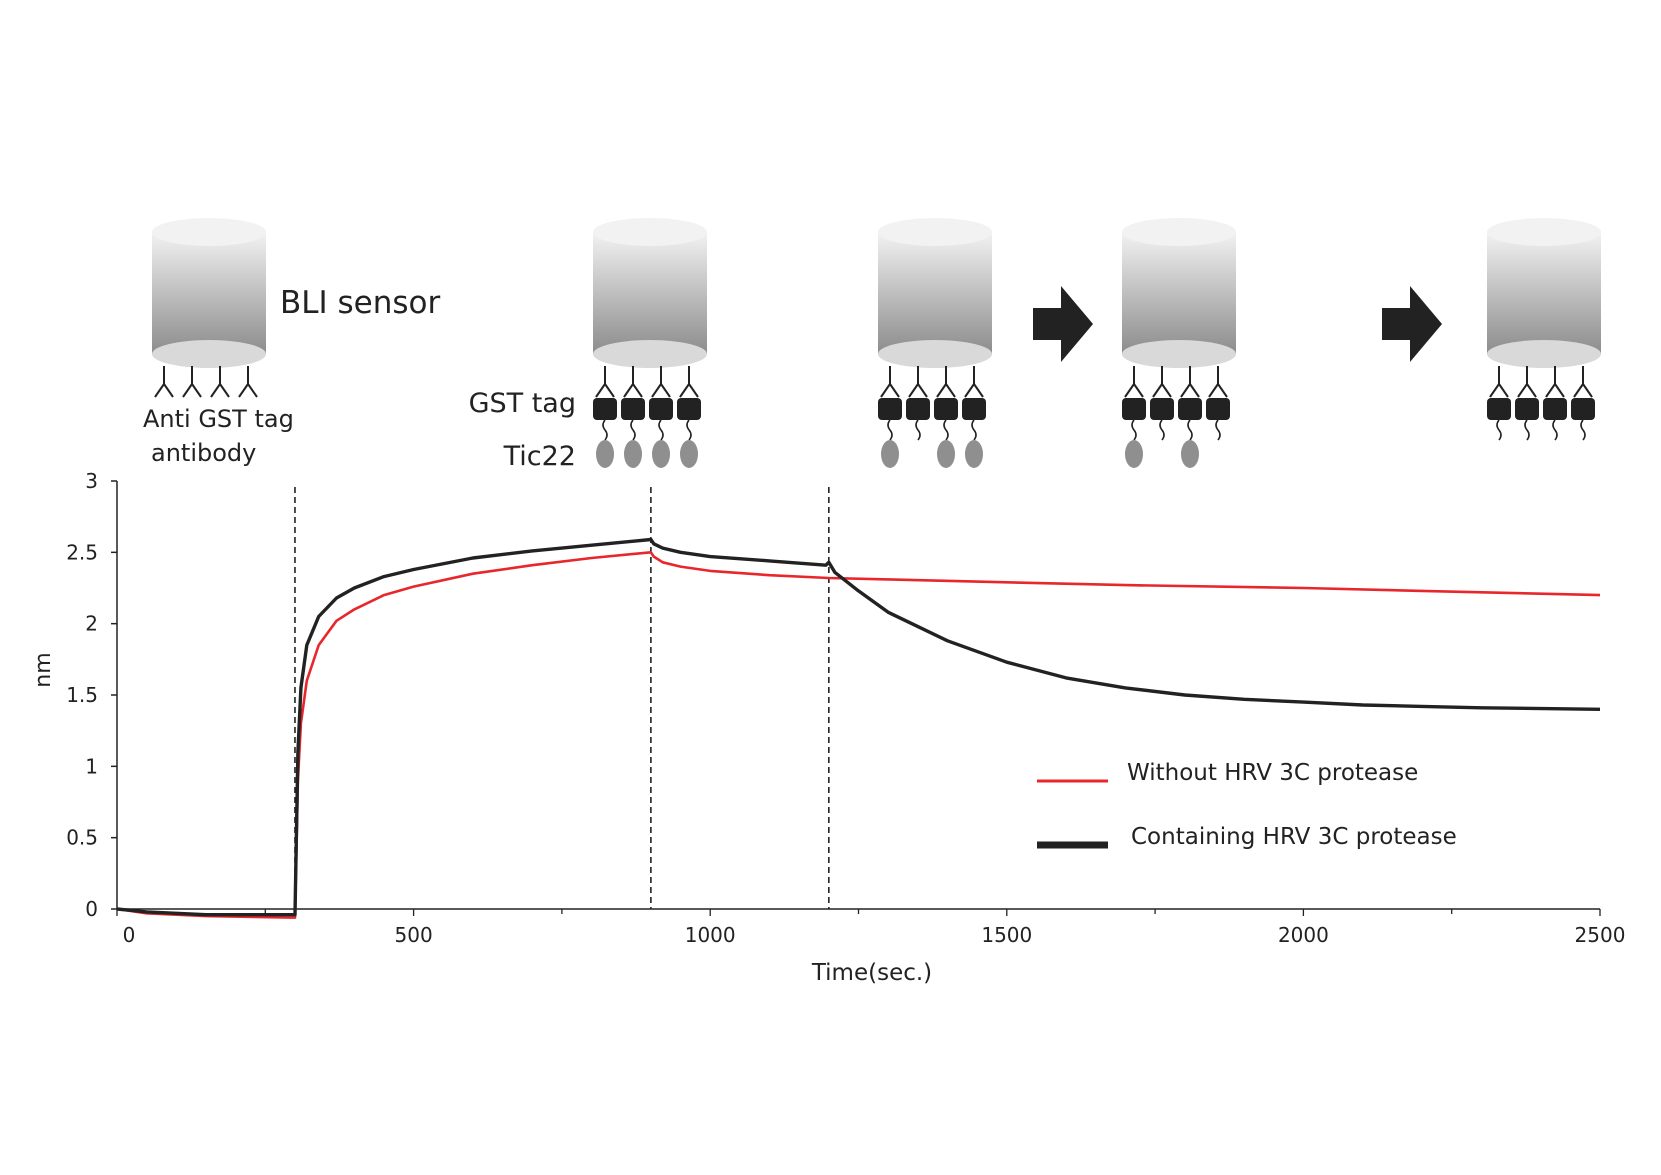  What do you see at coordinates (1006, 935) in the screenshot?
I see `x-tick-label: 1500` at bounding box center [1006, 935].